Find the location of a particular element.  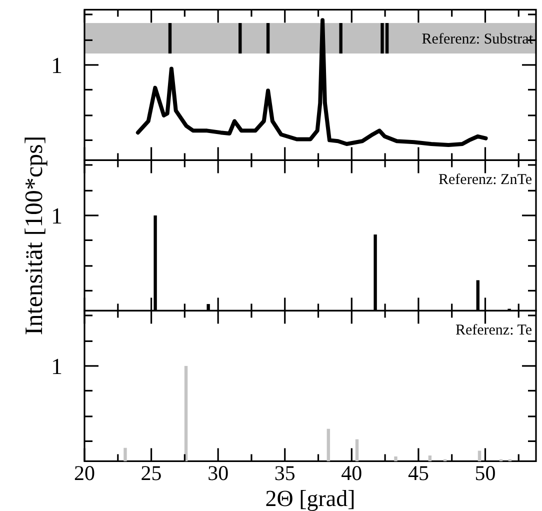

x-tick-label: 30 is located at coordinates (218, 473).